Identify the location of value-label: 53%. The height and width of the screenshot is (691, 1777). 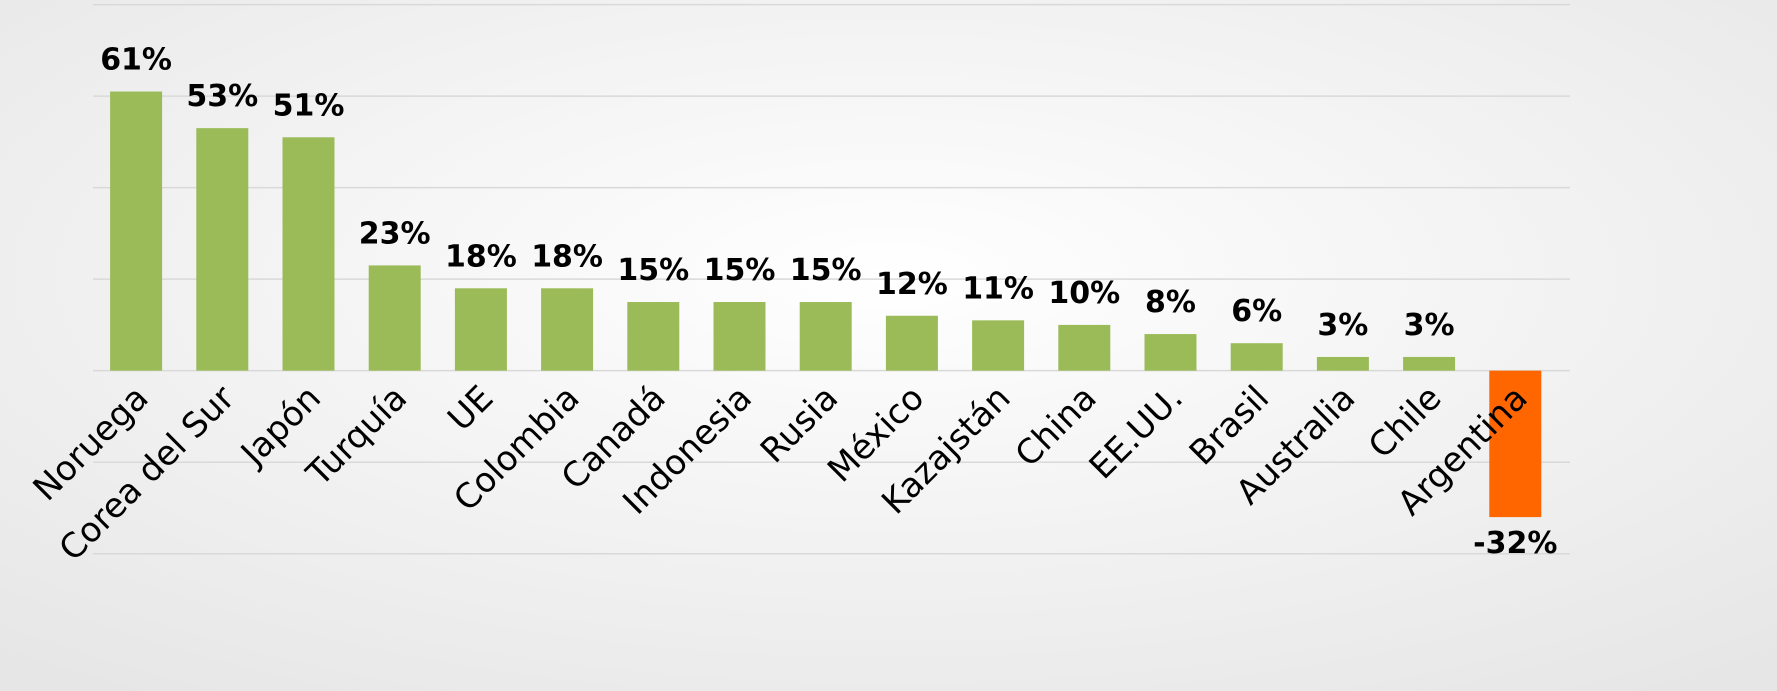
(222, 96).